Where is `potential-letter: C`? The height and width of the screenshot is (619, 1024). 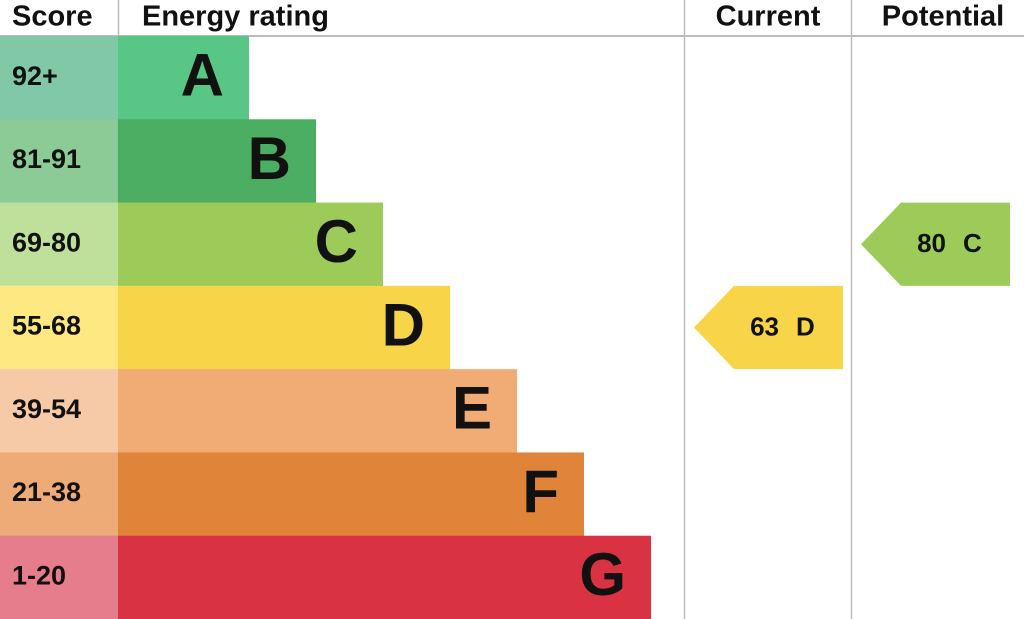 potential-letter: C is located at coordinates (972, 243).